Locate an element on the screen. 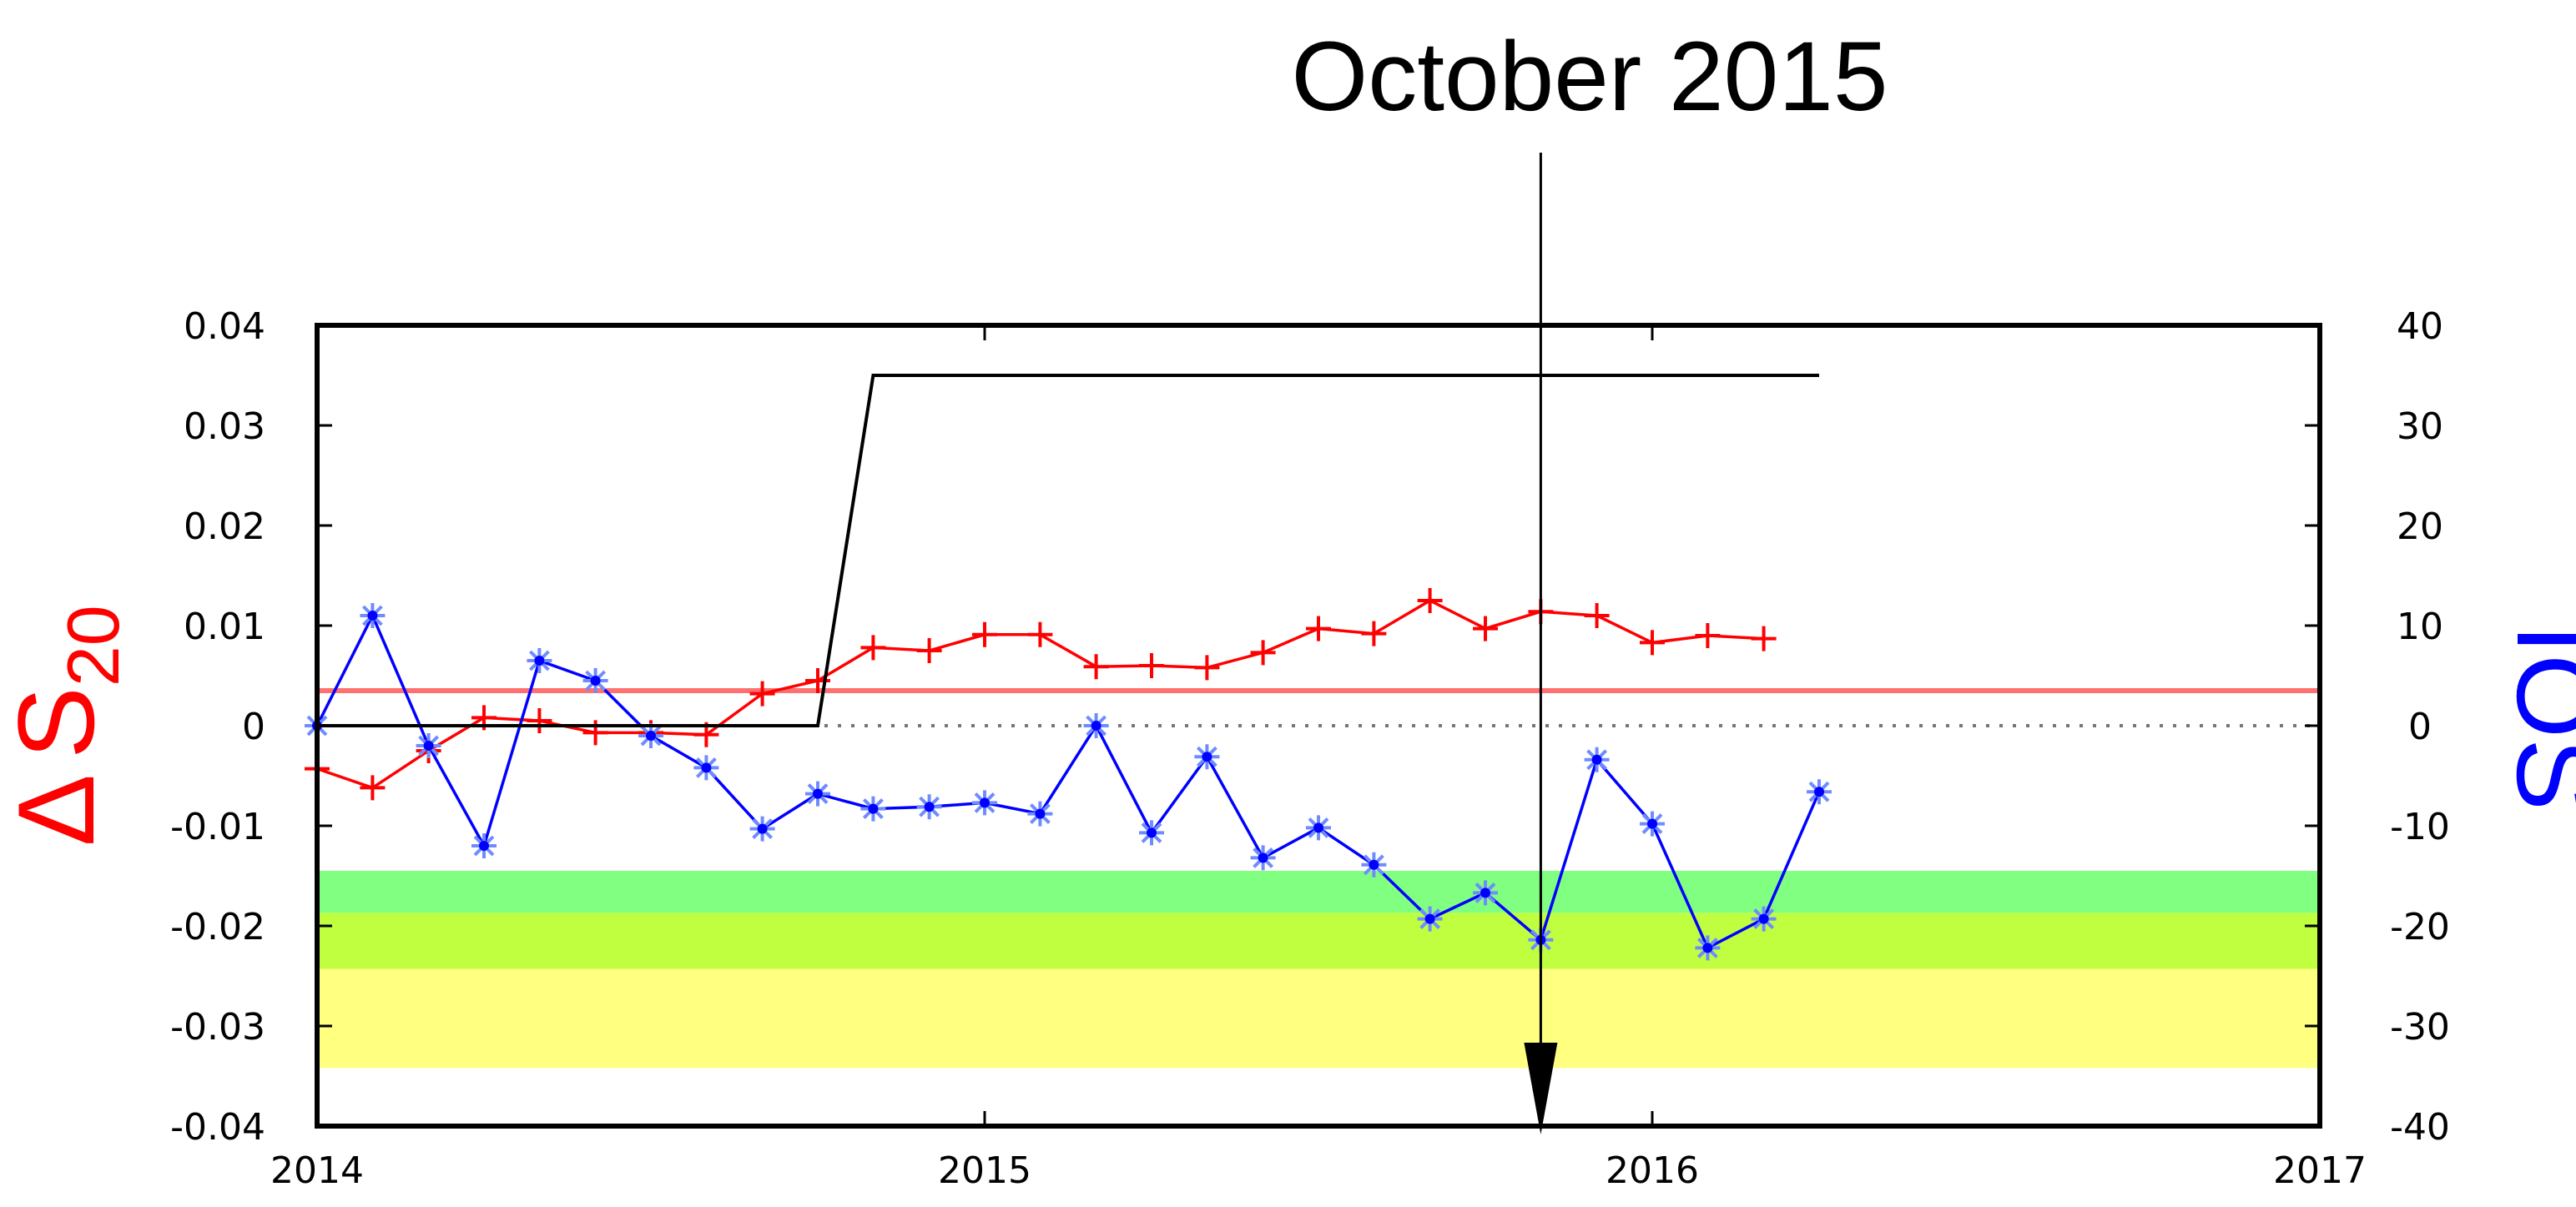 The image size is (2576, 1207). y-tick-label-right: -10 is located at coordinates (2420, 827).